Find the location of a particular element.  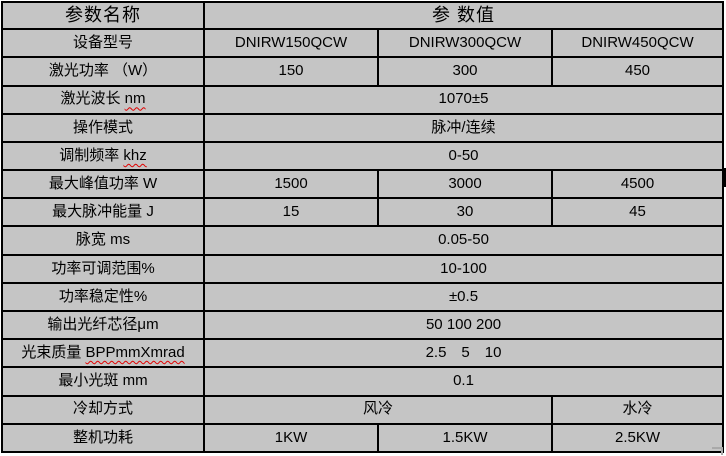

param-label-cell: 光束质量 BPPmmXmrad is located at coordinates (103, 353).